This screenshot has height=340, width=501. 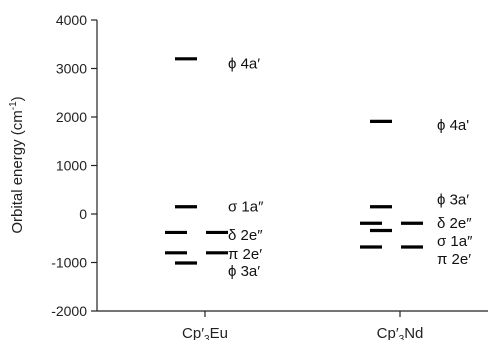 I want to click on y-tick-label: 3000, so click(x=71, y=69).